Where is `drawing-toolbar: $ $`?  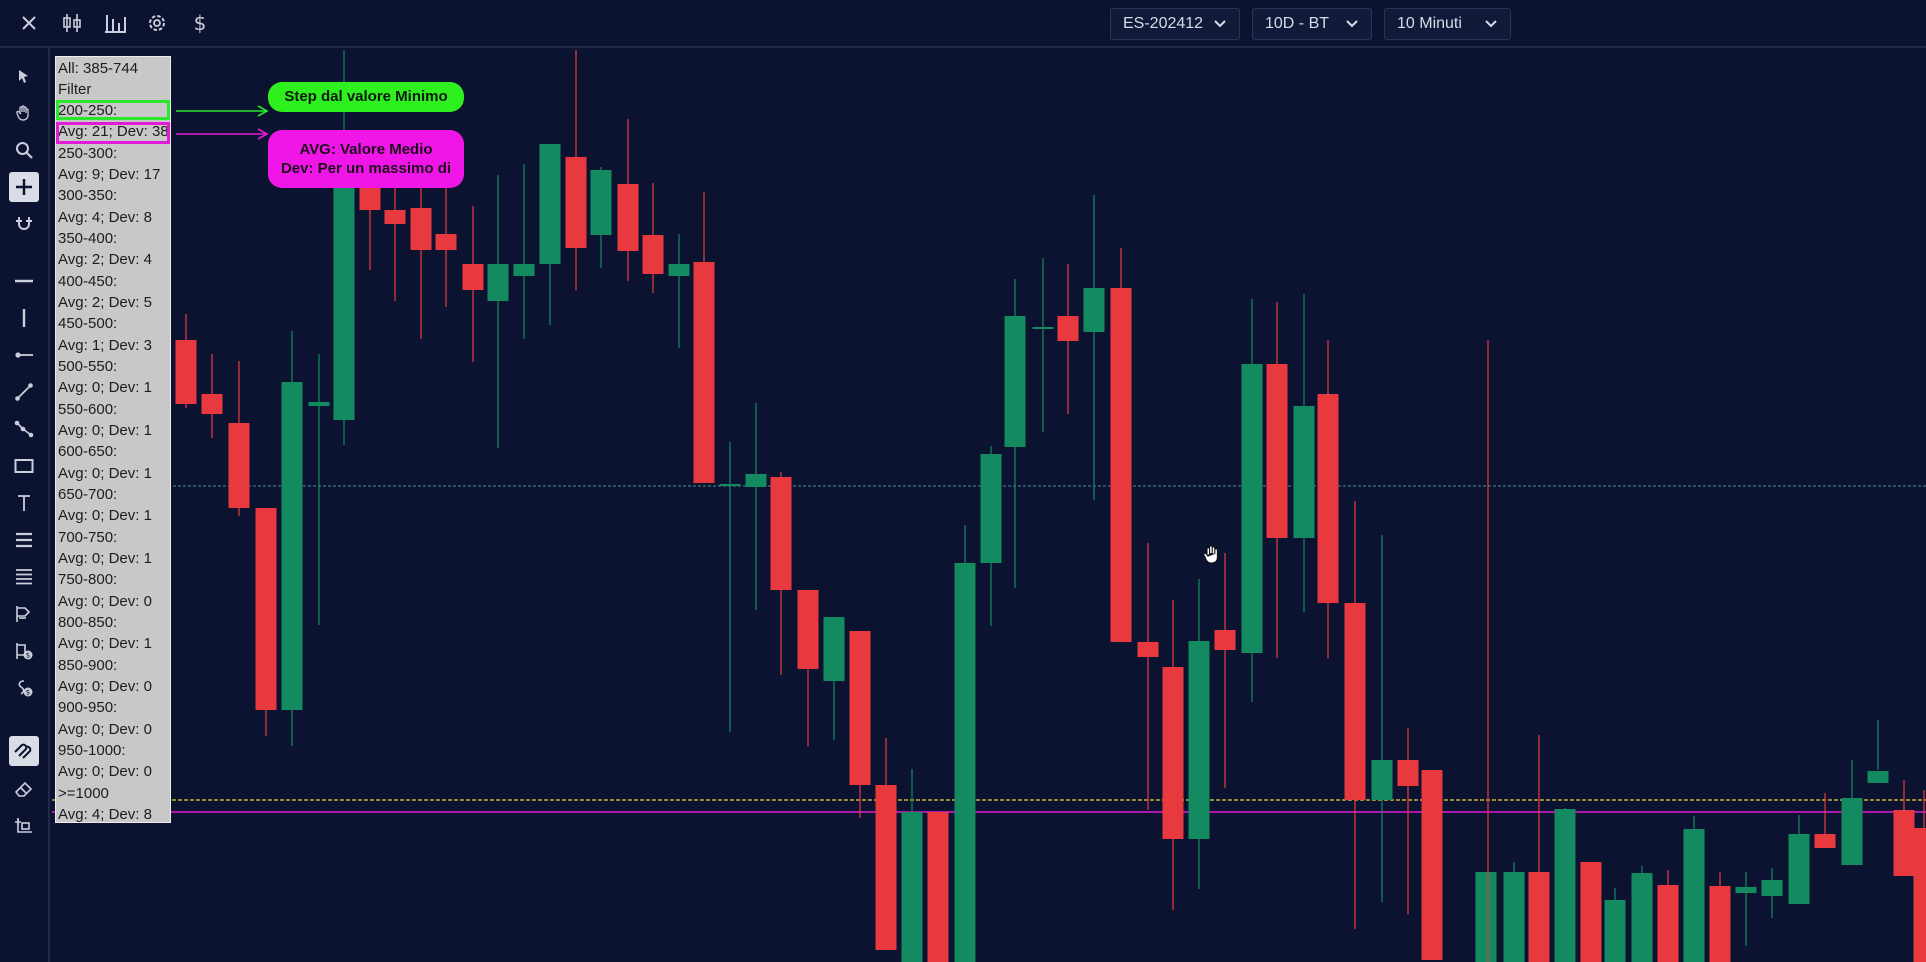 drawing-toolbar: $ $ is located at coordinates (25, 505).